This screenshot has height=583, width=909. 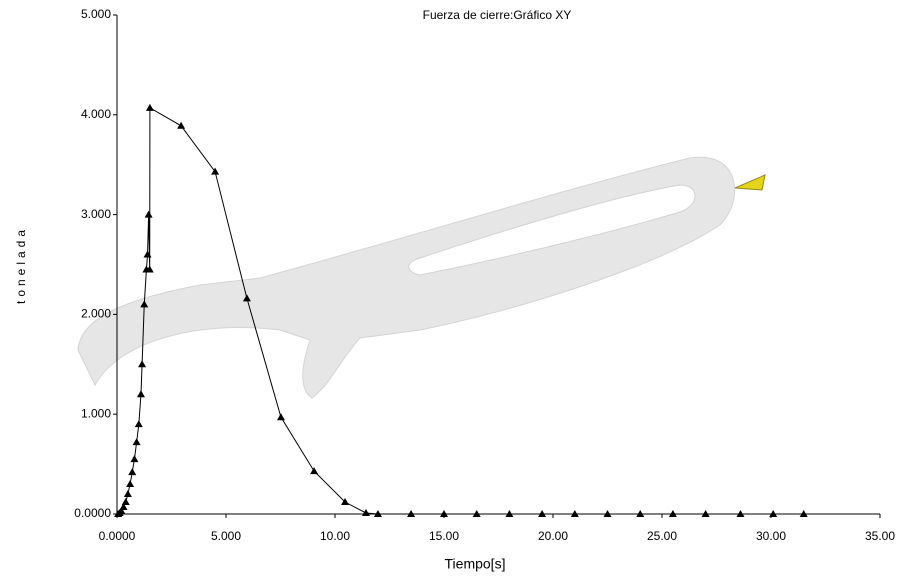 What do you see at coordinates (96, 14) in the screenshot?
I see `y-tick-label: 5.000` at bounding box center [96, 14].